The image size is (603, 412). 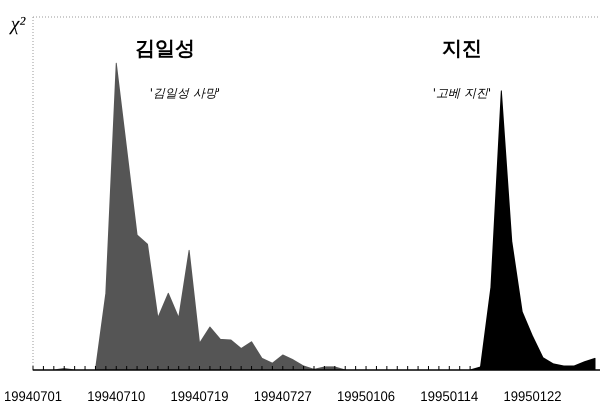 What do you see at coordinates (118, 396) in the screenshot?
I see `x-tick-label: 19940710` at bounding box center [118, 396].